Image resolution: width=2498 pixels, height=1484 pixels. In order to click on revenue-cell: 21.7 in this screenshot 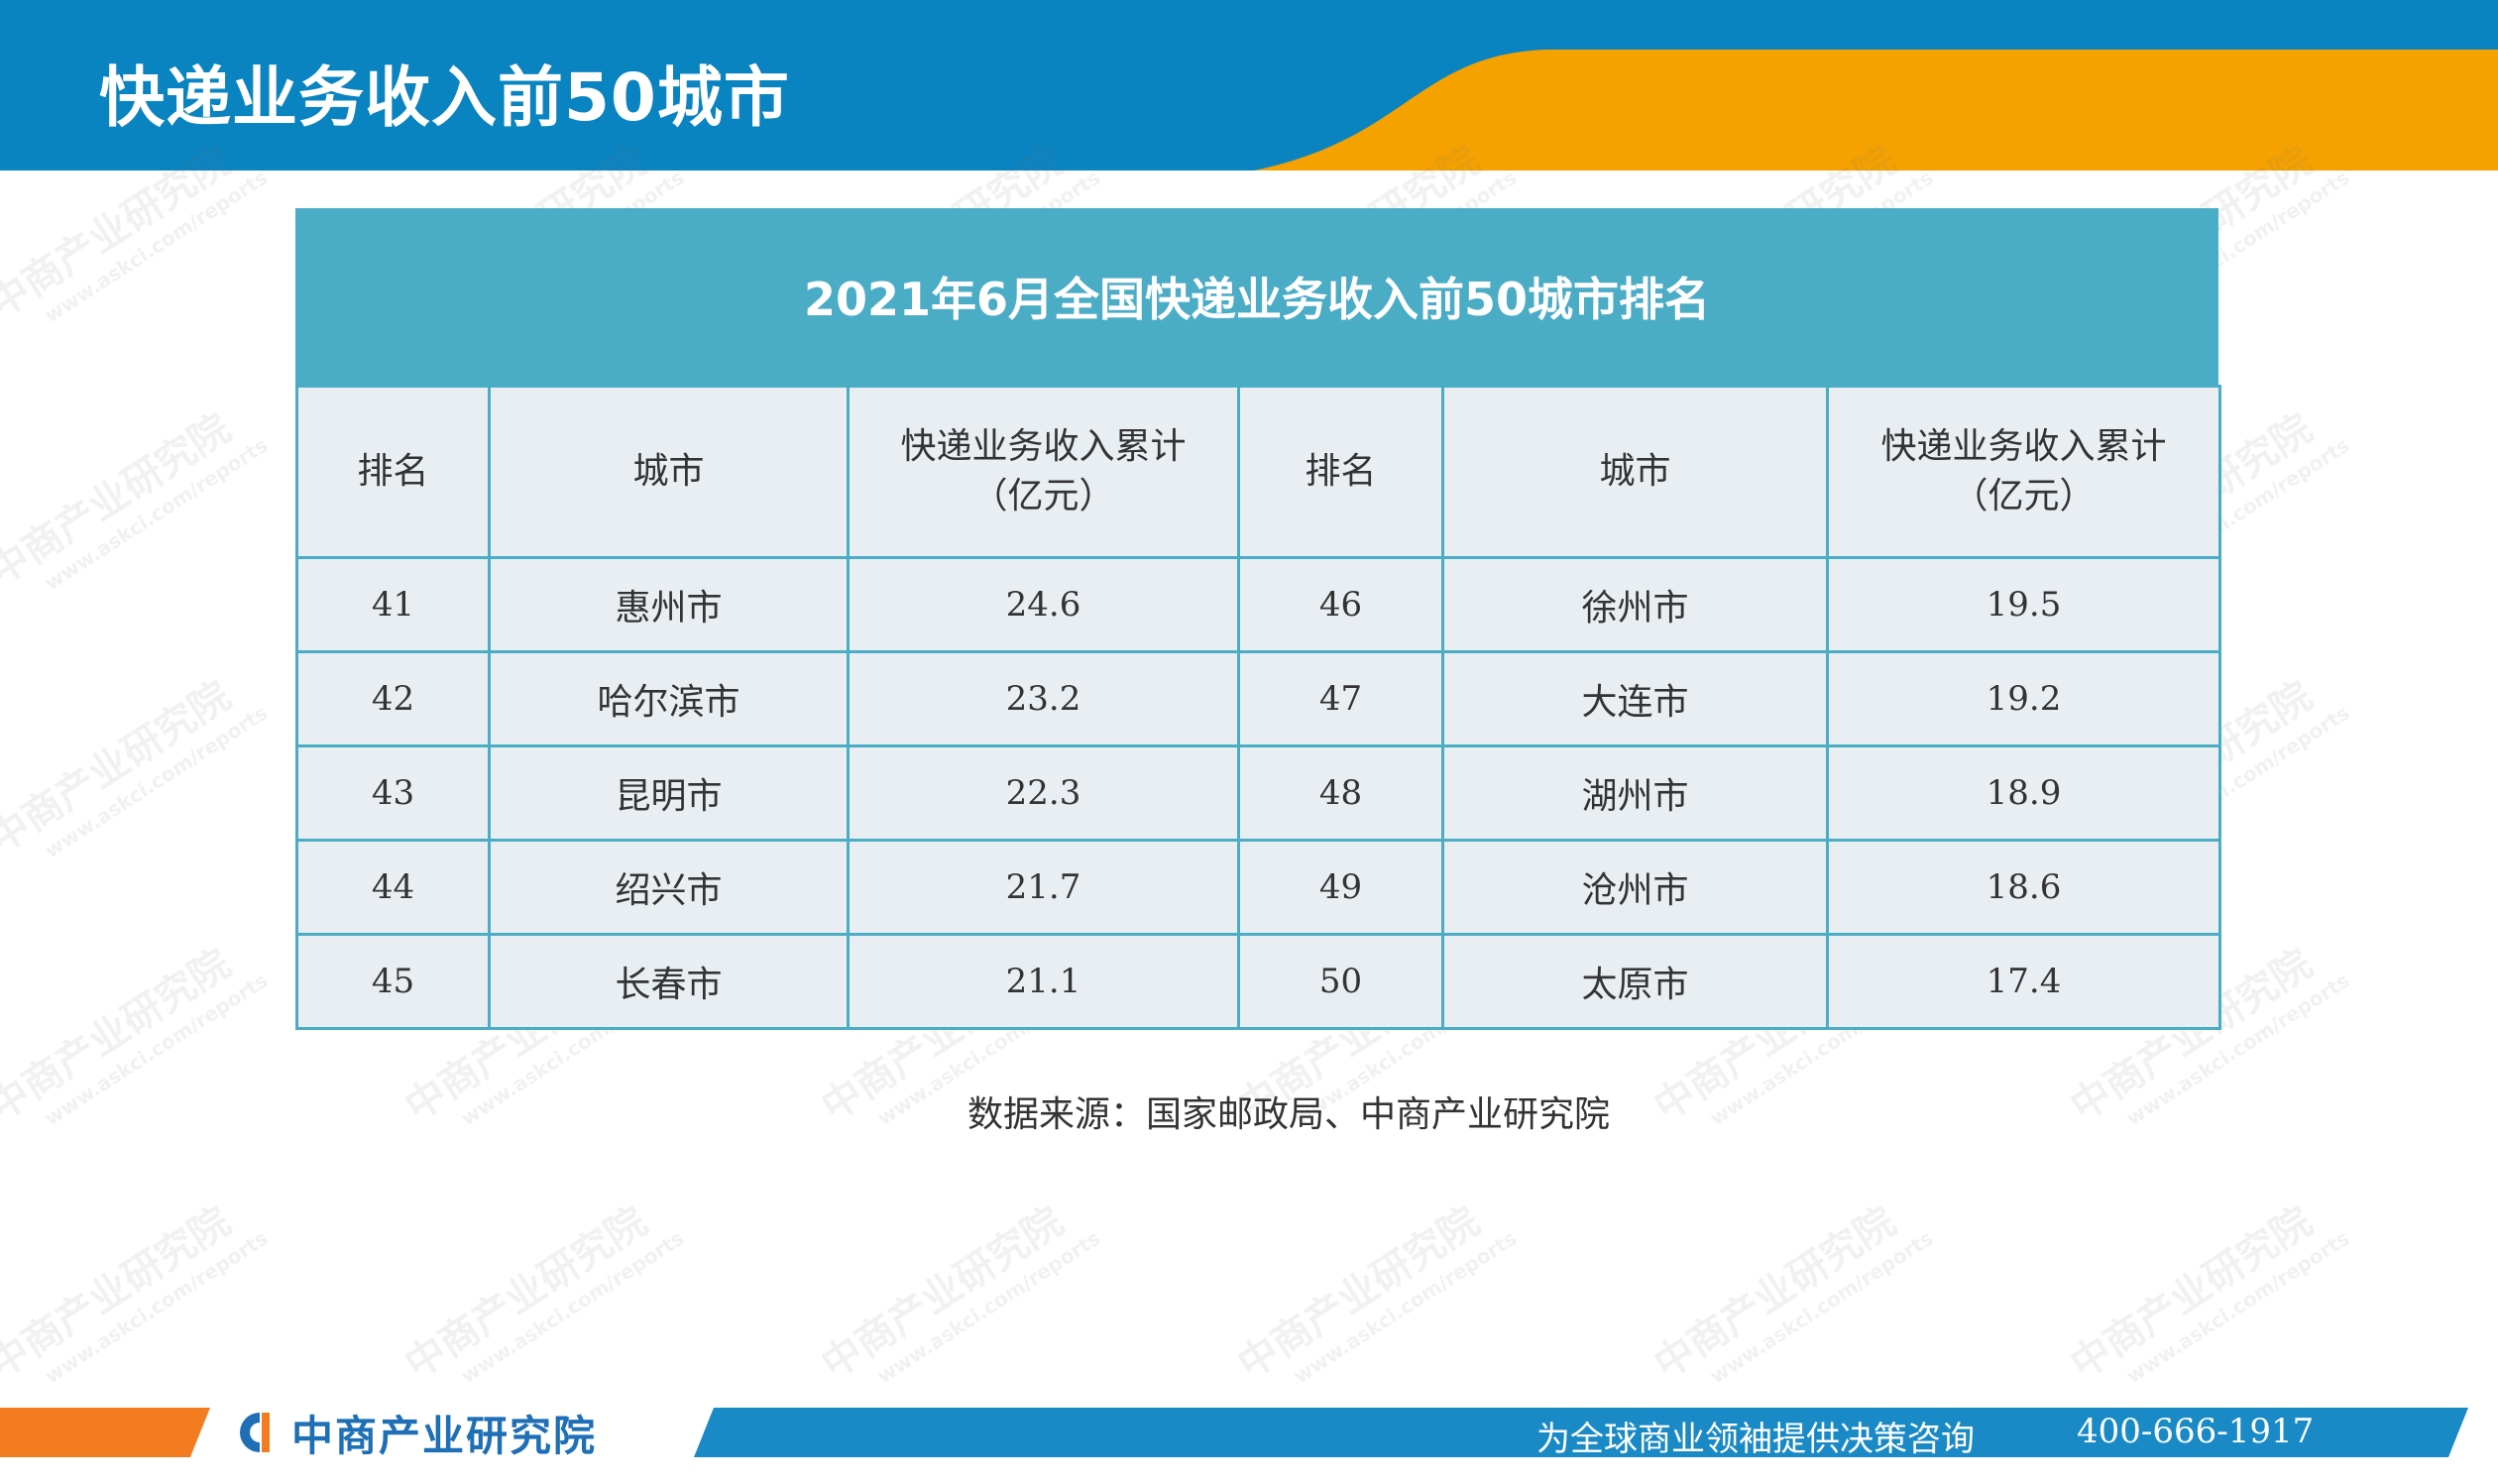, I will do `click(1043, 887)`.